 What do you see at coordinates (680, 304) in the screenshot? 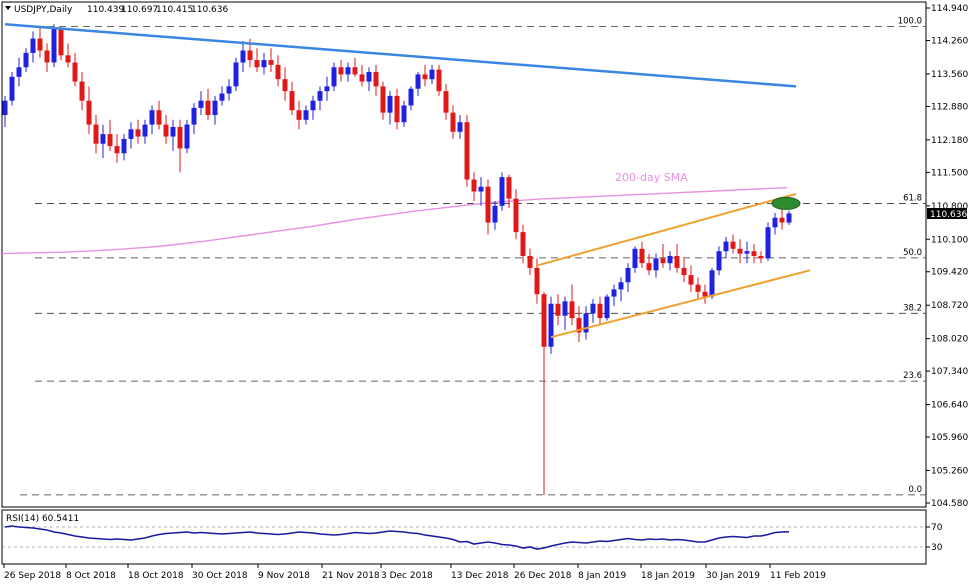
I see `channel-lower-line` at bounding box center [680, 304].